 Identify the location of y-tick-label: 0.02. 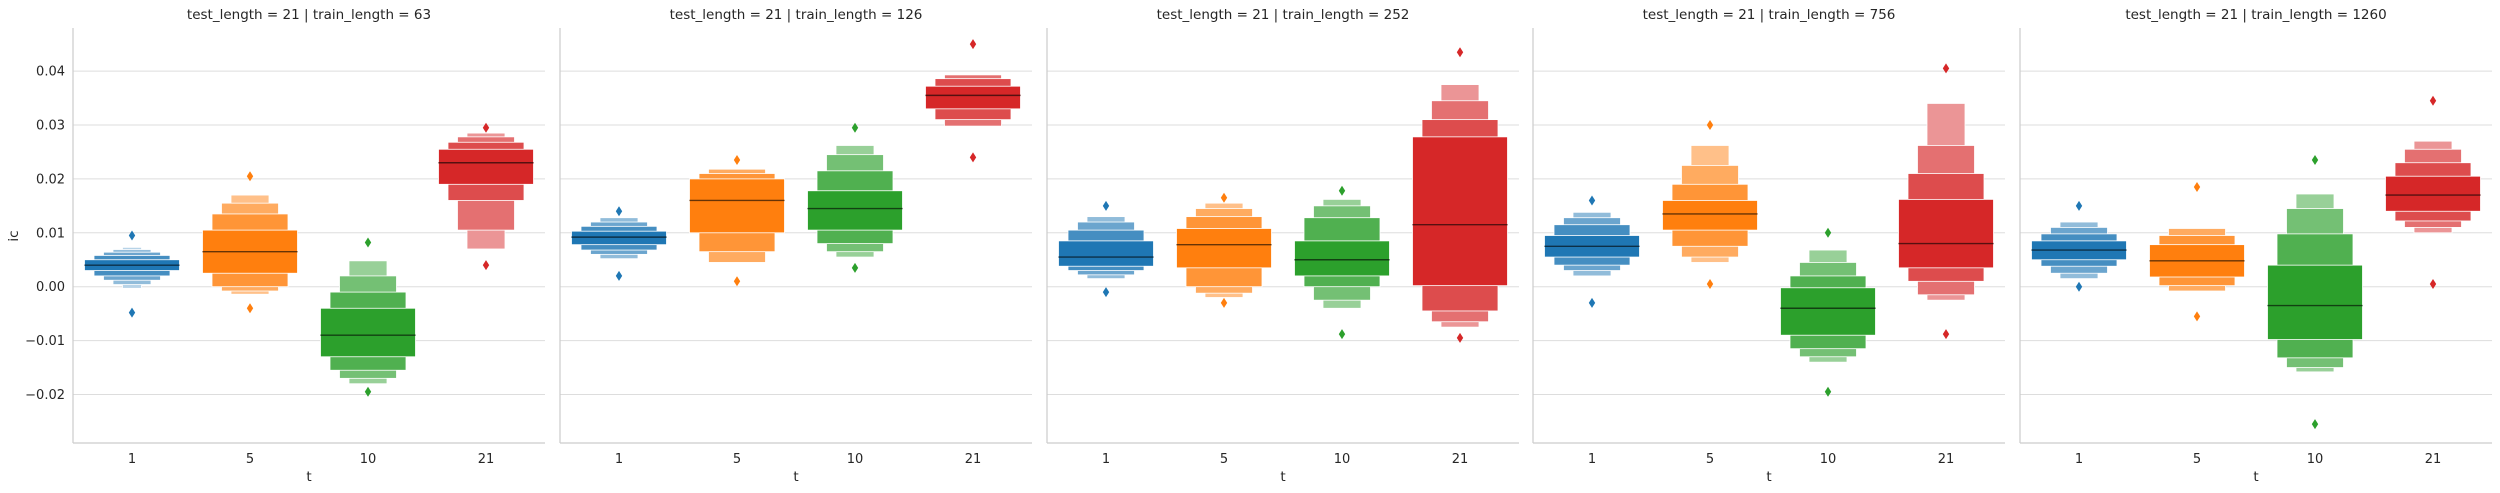
(50, 179).